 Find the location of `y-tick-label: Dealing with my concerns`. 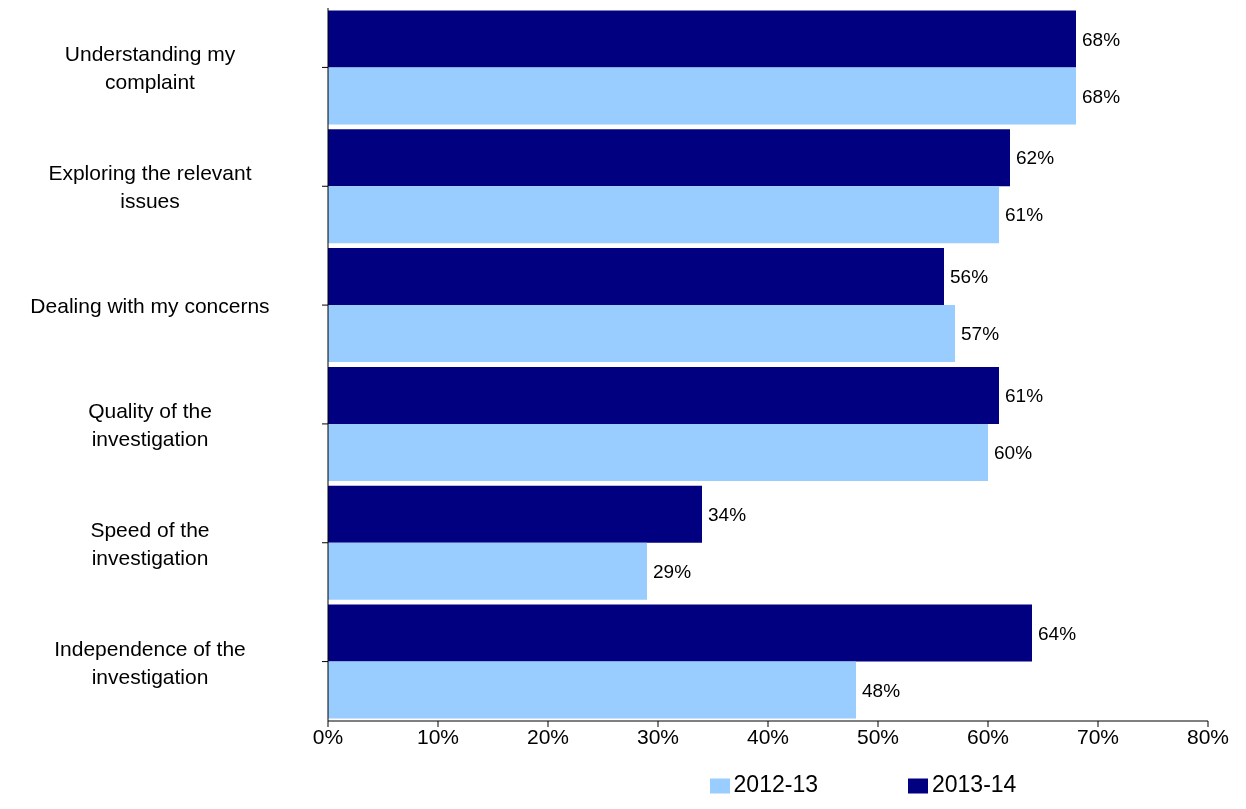

y-tick-label: Dealing with my concerns is located at coordinates (150, 305).